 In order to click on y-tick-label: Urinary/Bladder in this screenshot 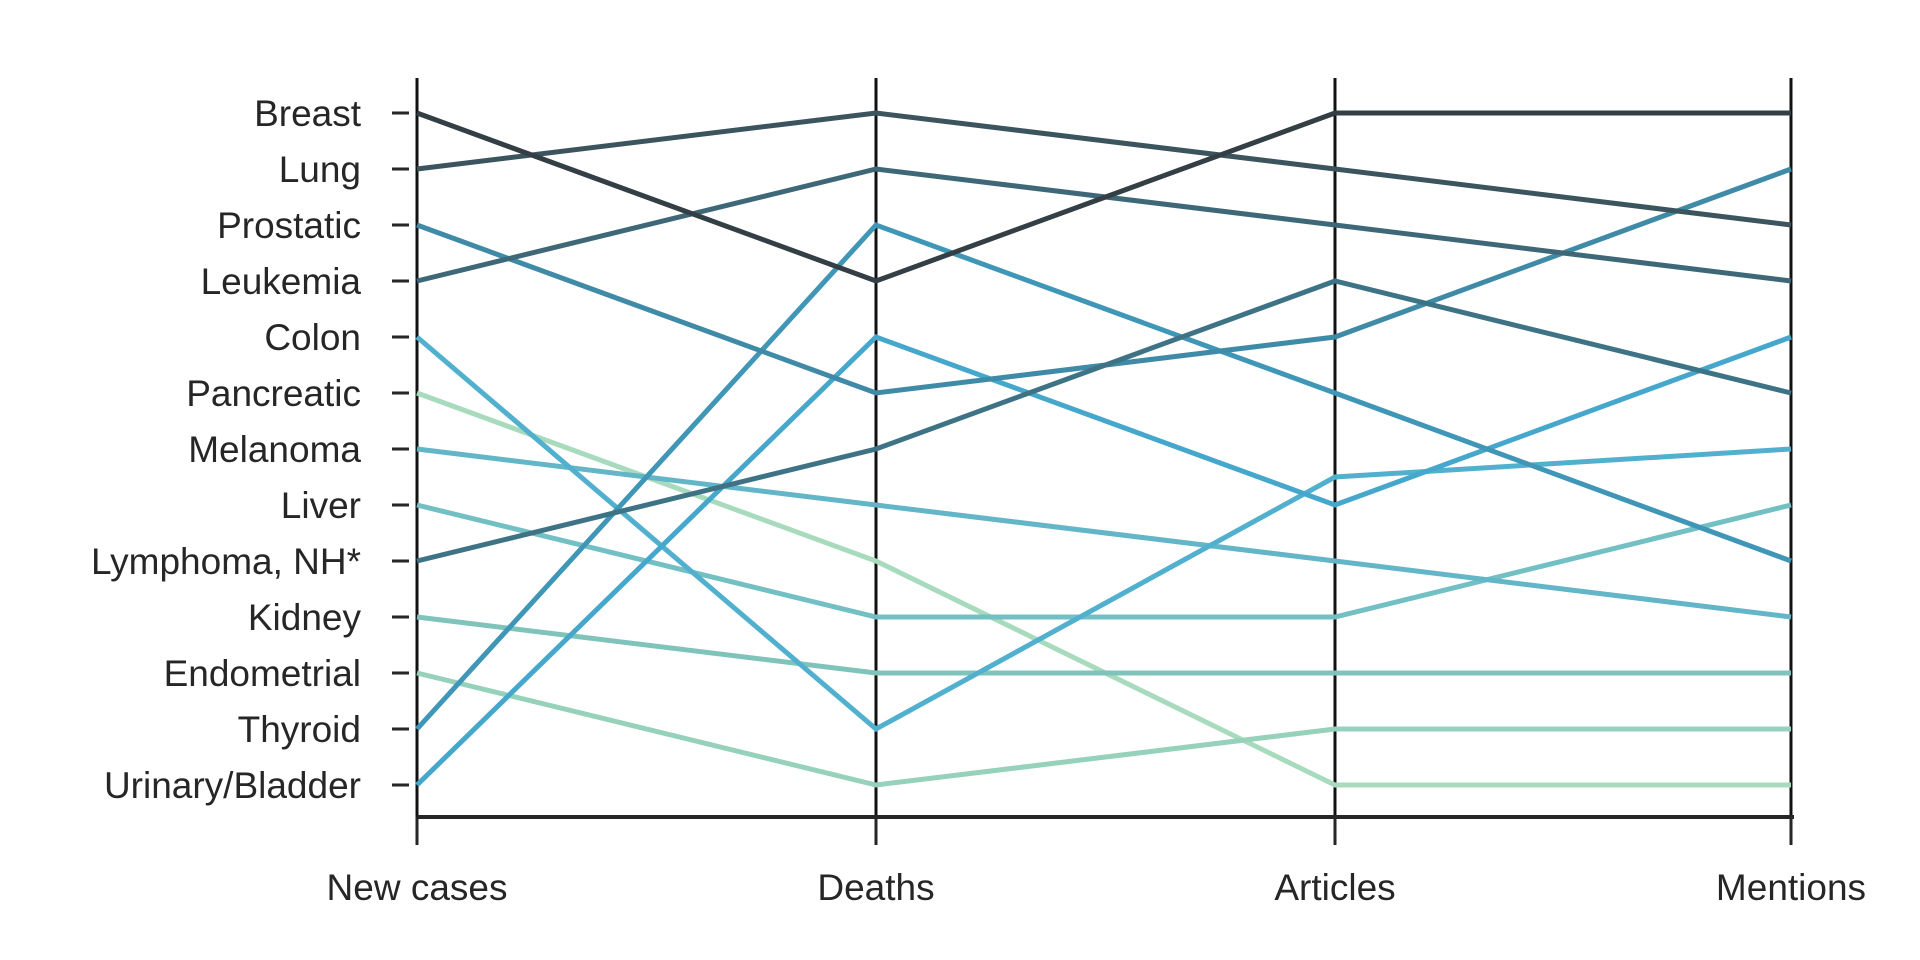, I will do `click(232, 785)`.